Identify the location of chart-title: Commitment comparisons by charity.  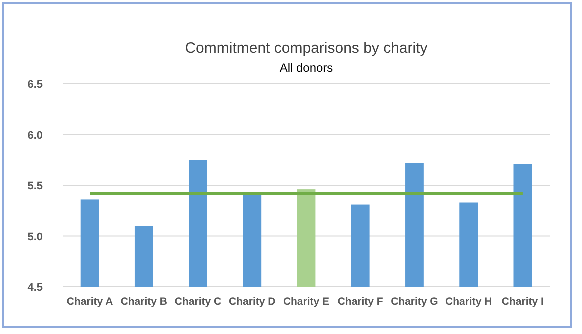
(306, 48).